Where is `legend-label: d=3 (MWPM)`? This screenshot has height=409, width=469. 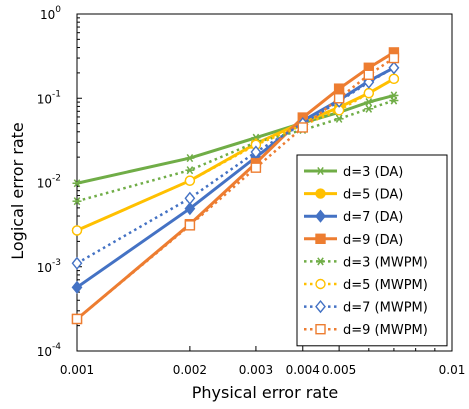
legend-label: d=3 (MWPM) is located at coordinates (385, 262).